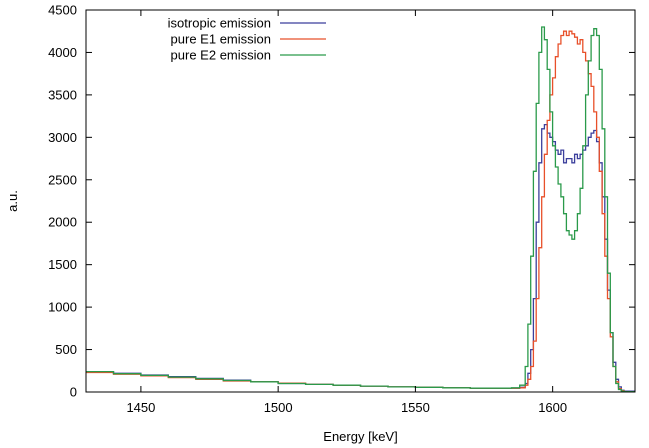 Image resolution: width=649 pixels, height=448 pixels. Describe the element at coordinates (552, 407) in the screenshot. I see `x-tick-label: 1600` at that location.